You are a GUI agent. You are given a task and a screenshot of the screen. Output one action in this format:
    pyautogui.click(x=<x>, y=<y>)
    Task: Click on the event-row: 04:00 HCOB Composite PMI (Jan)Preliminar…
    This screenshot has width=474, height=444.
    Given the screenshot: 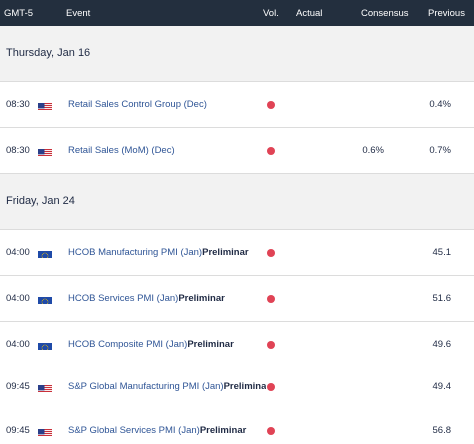 What is the action you would take?
    pyautogui.click(x=237, y=345)
    